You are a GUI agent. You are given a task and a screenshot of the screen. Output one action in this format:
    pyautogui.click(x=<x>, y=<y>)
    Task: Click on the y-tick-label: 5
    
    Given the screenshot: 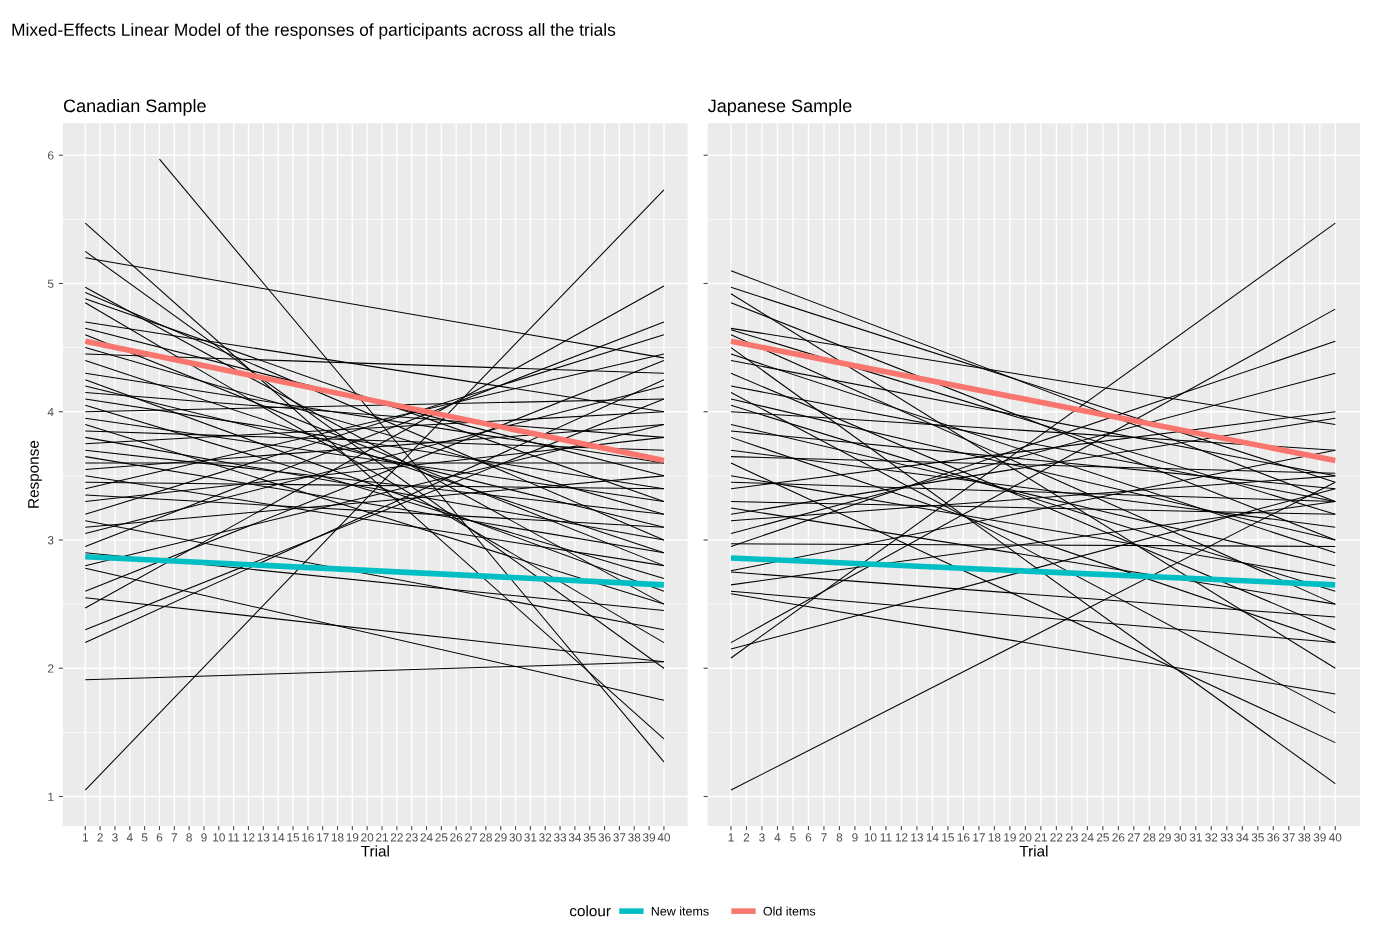 What is the action you would take?
    pyautogui.click(x=50, y=283)
    